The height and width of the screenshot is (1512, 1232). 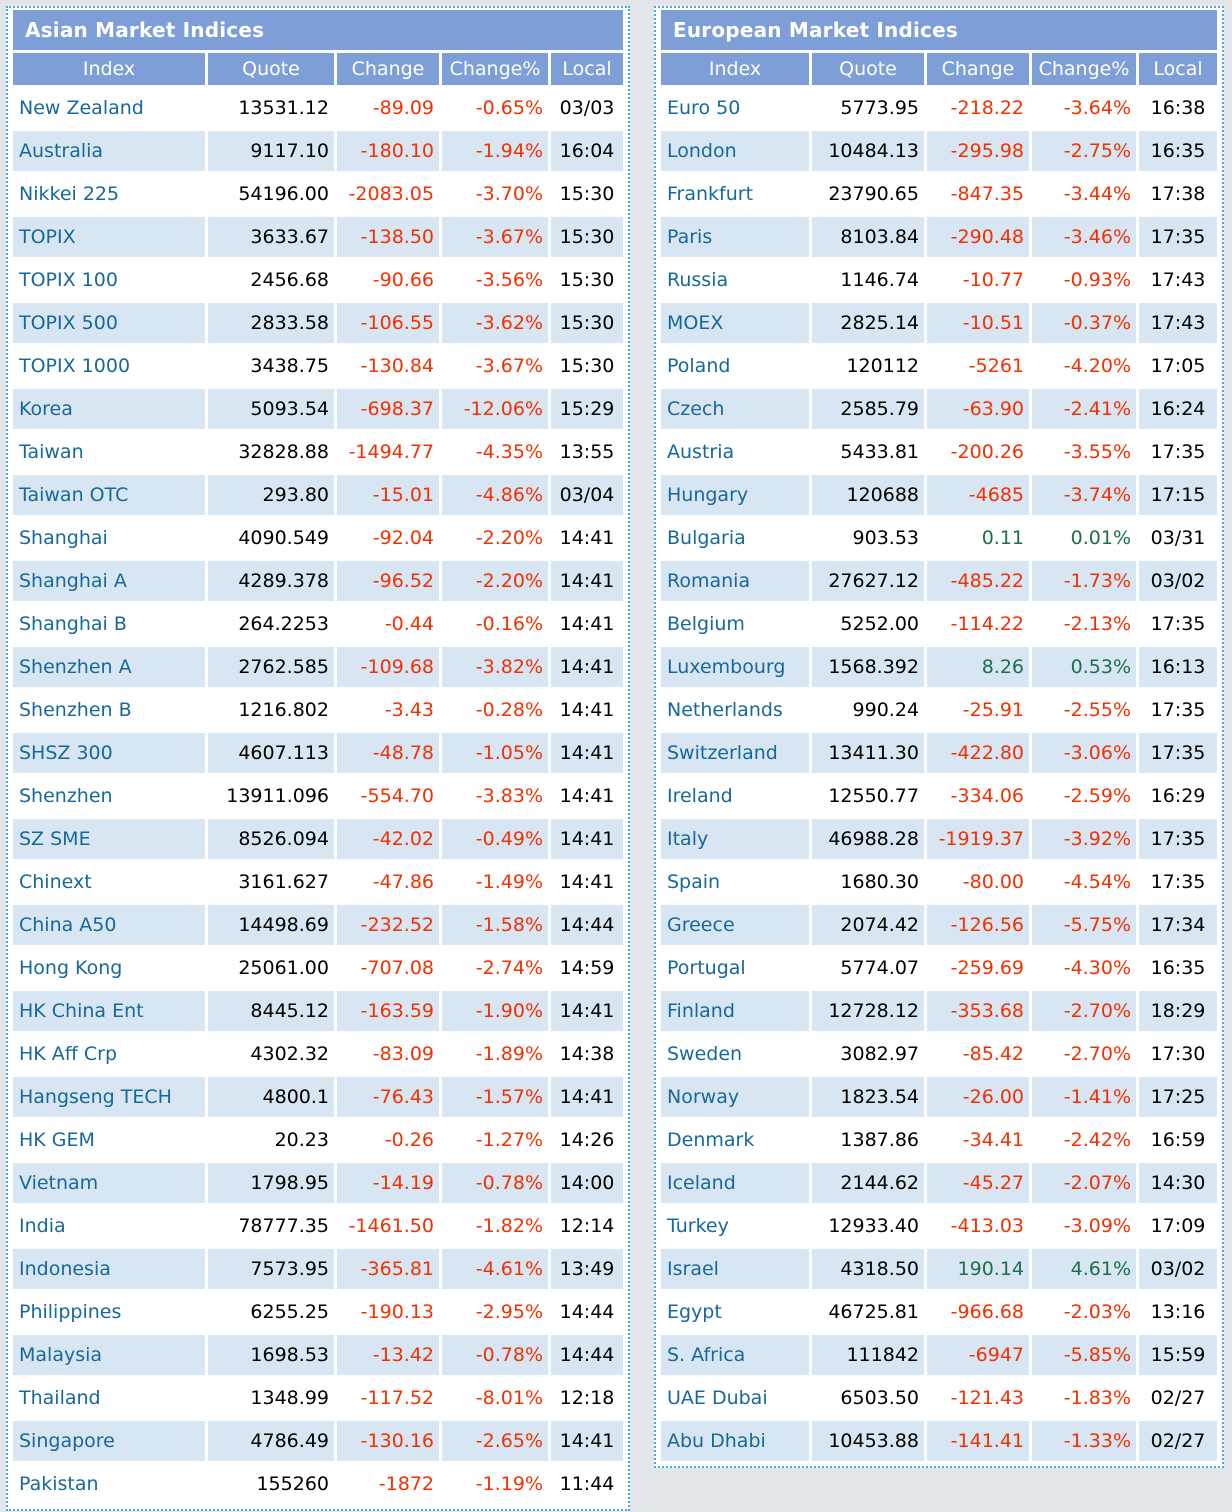 I want to click on change-pct-cell: -1.58%, so click(x=495, y=925).